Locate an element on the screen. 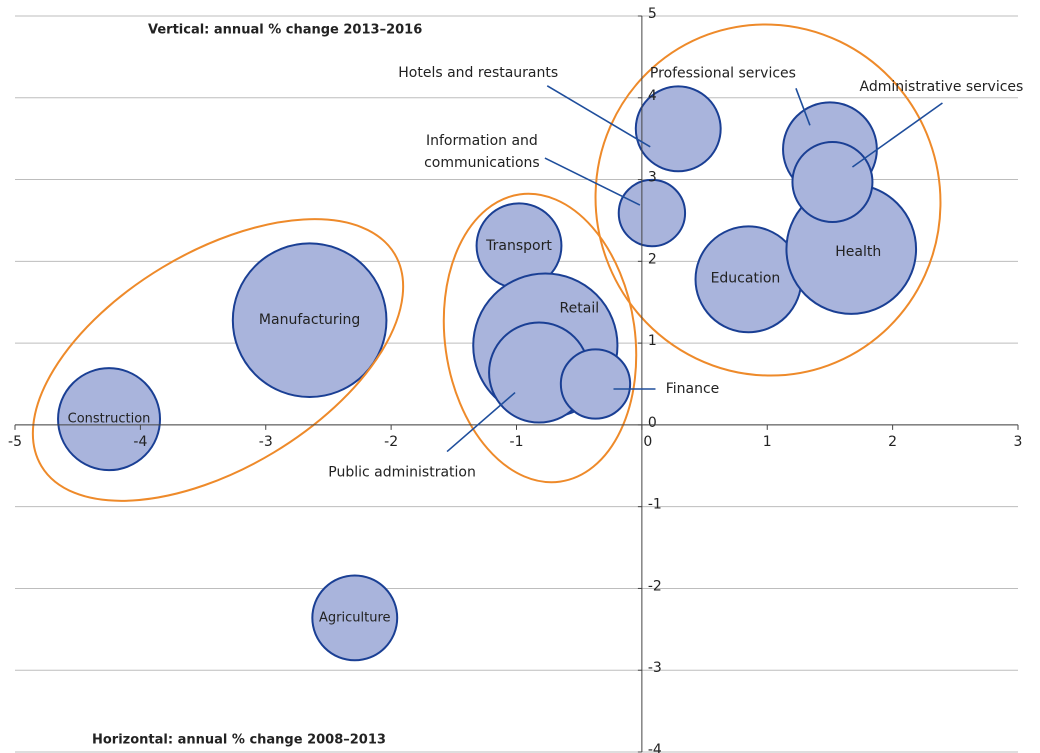 The image size is (1040, 753). x-tick-label: -4 is located at coordinates (140, 442).